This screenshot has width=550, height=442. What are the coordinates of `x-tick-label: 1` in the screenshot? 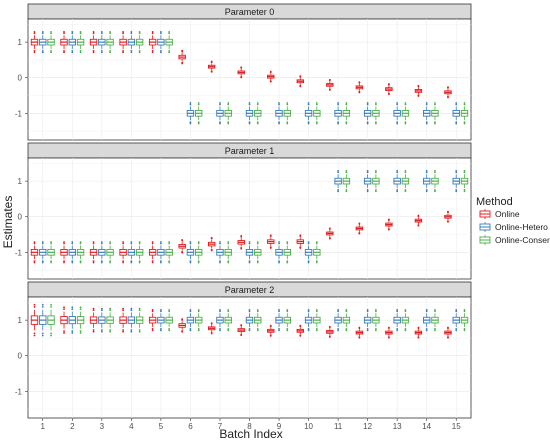 It's located at (43, 426).